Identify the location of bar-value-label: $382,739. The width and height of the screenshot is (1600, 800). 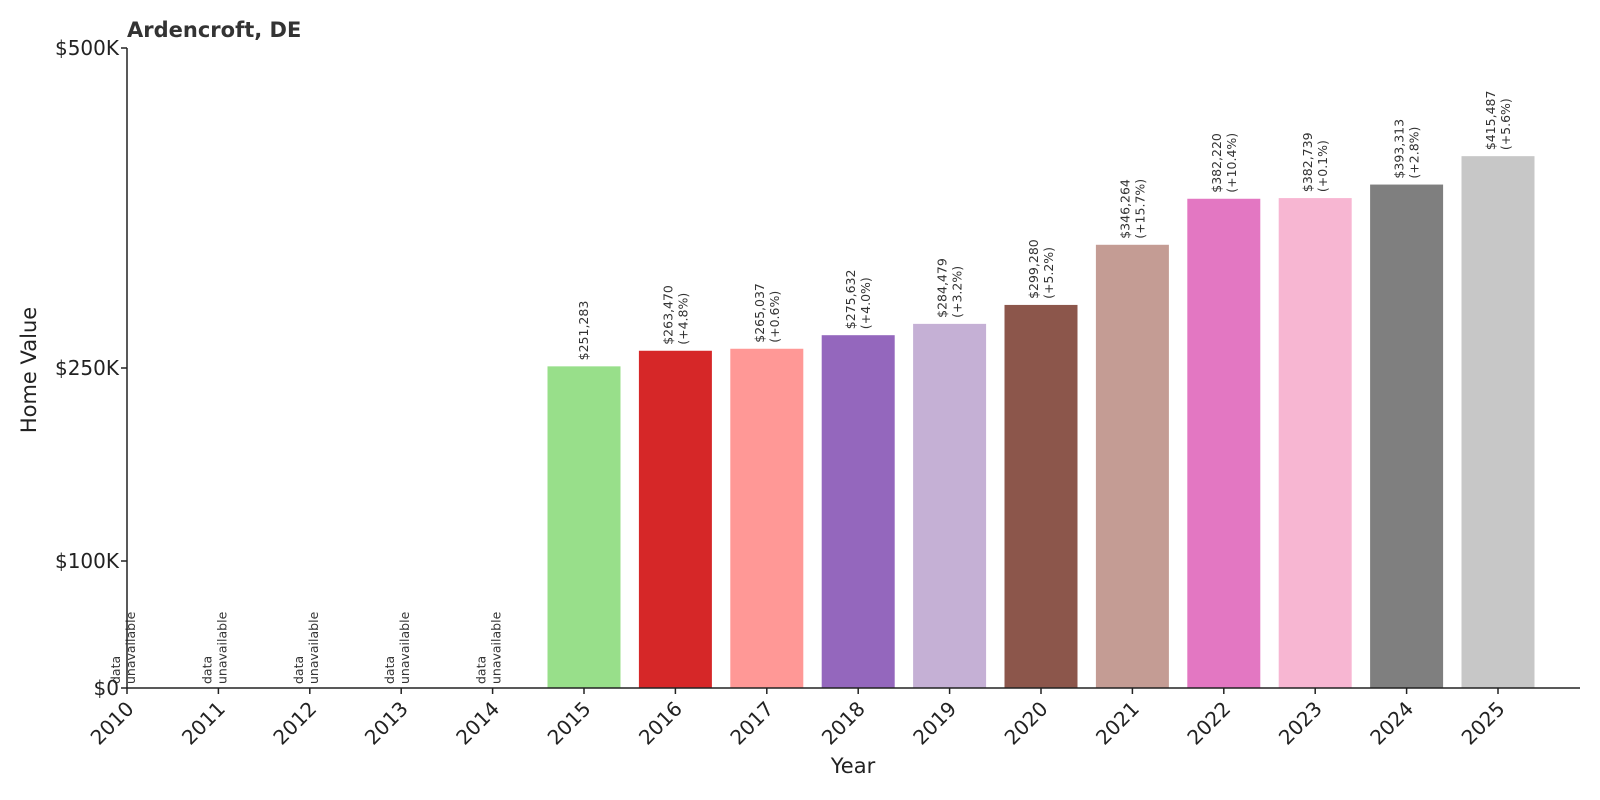
(1307, 162).